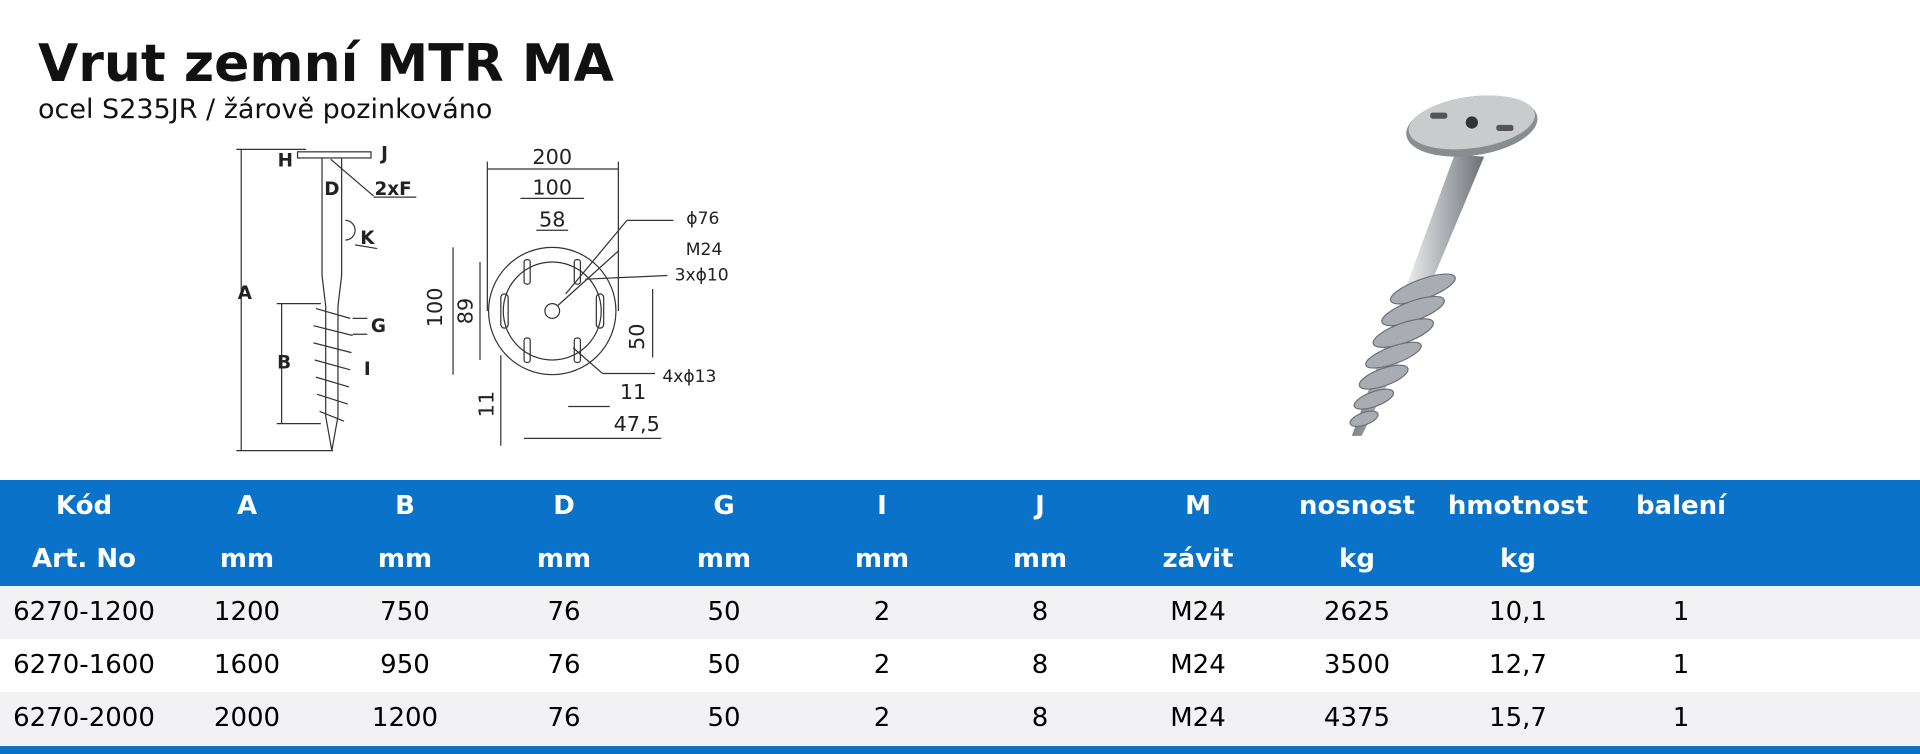 The image size is (1920, 754). What do you see at coordinates (552, 219) in the screenshot?
I see `diagram-label: 58` at bounding box center [552, 219].